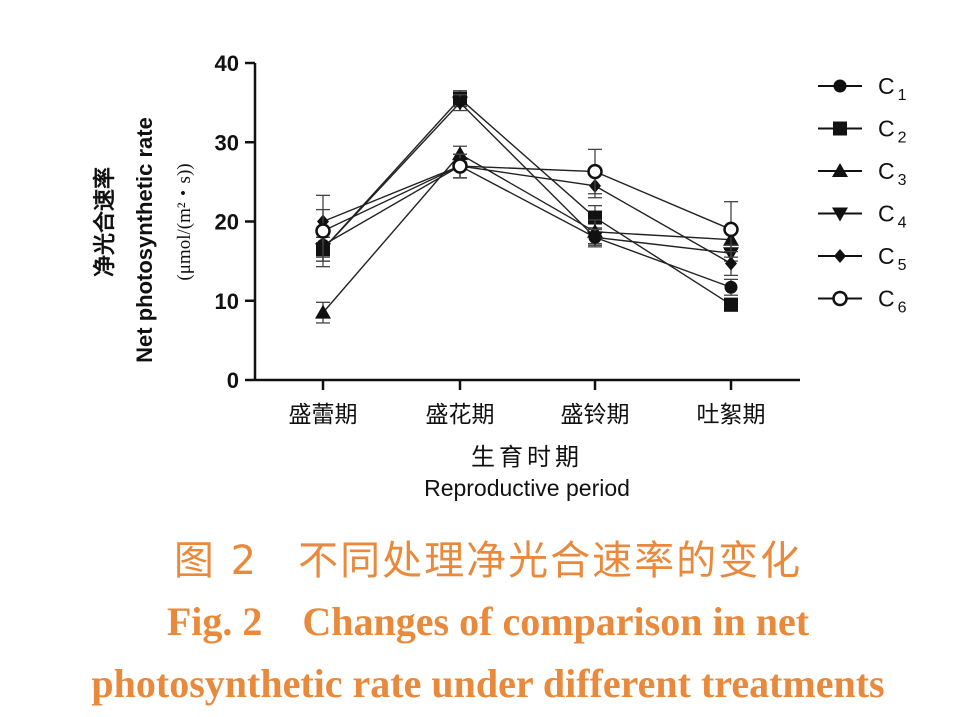 The width and height of the screenshot is (976, 717). I want to click on x-tick-label: 吐絮期, so click(731, 415).